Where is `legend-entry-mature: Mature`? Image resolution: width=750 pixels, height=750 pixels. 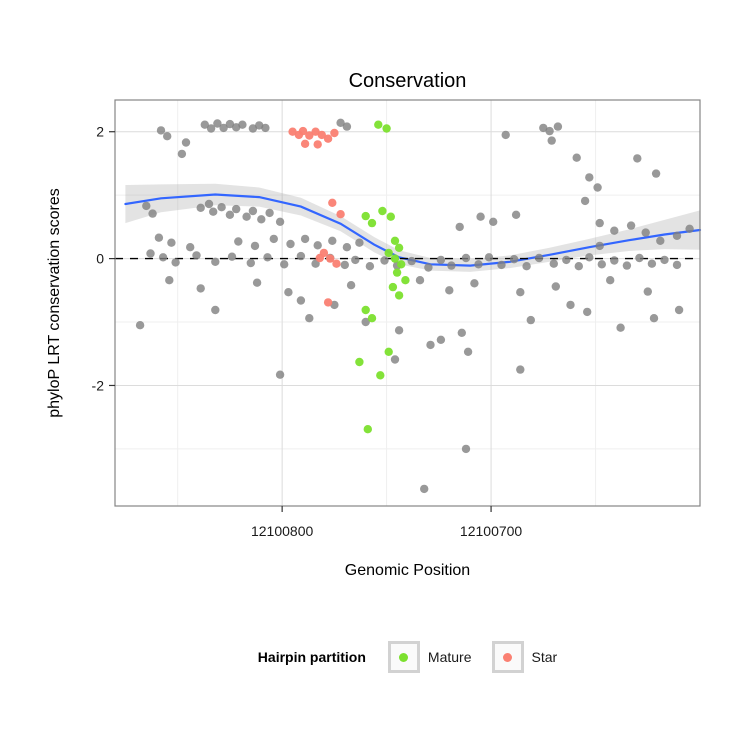 legend-entry-mature: Mature is located at coordinates (429, 657).